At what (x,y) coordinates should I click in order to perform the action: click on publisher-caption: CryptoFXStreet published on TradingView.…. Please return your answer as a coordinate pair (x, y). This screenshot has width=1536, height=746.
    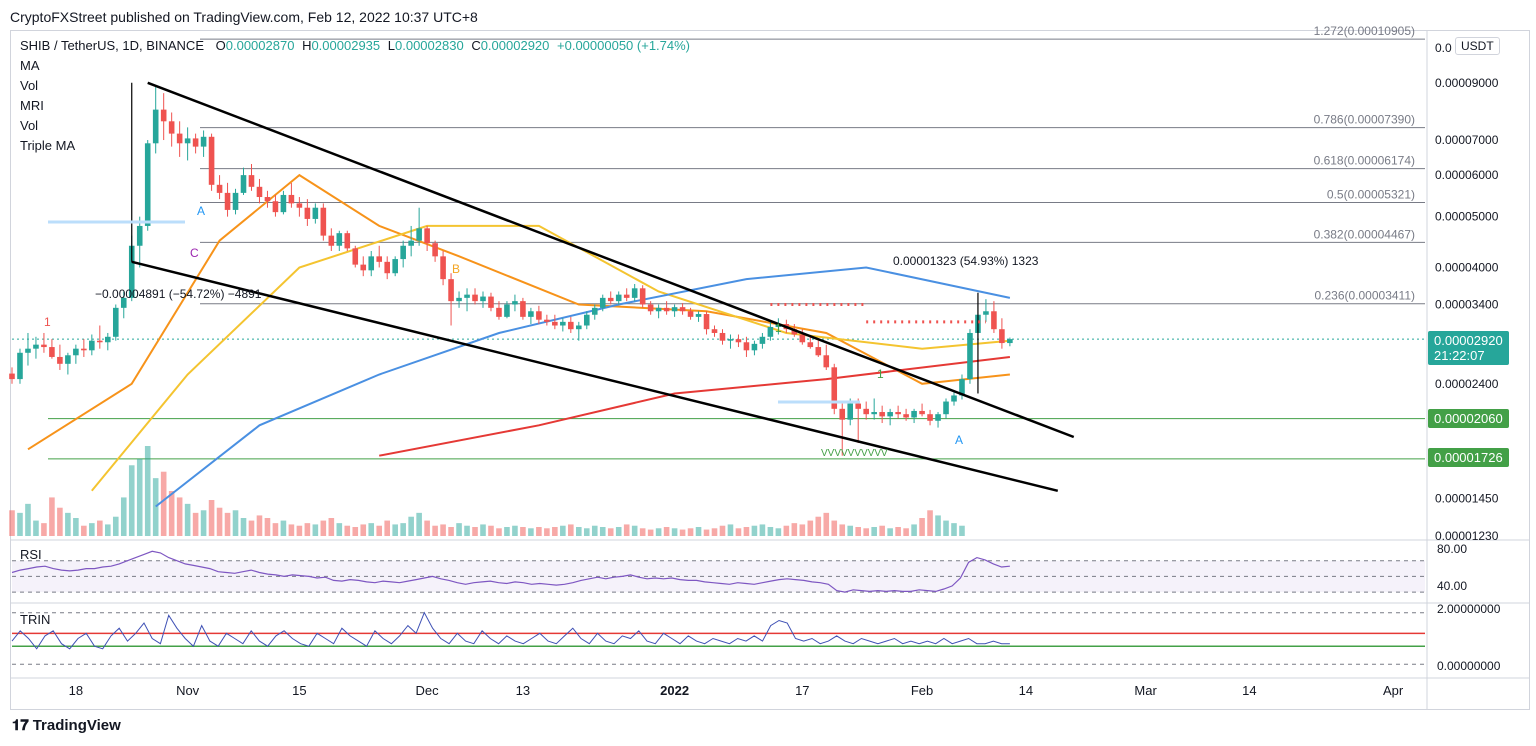
    Looking at the image, I should click on (244, 17).